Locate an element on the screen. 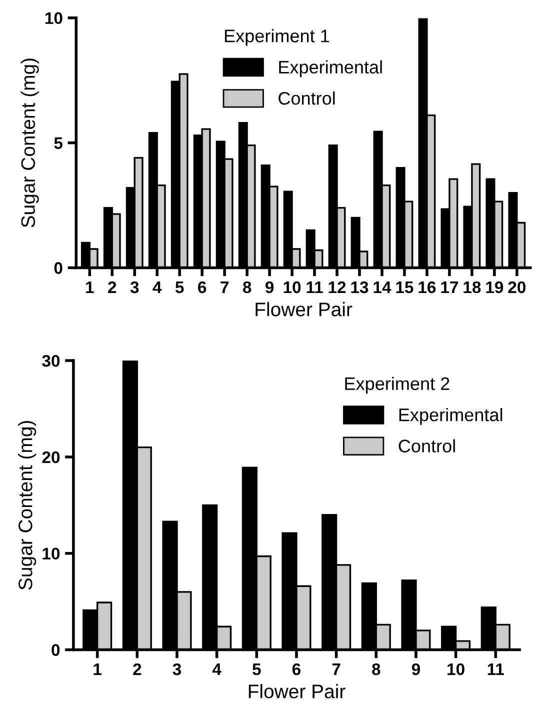 The width and height of the screenshot is (544, 714). x-tick-label: 14 is located at coordinates (383, 288).